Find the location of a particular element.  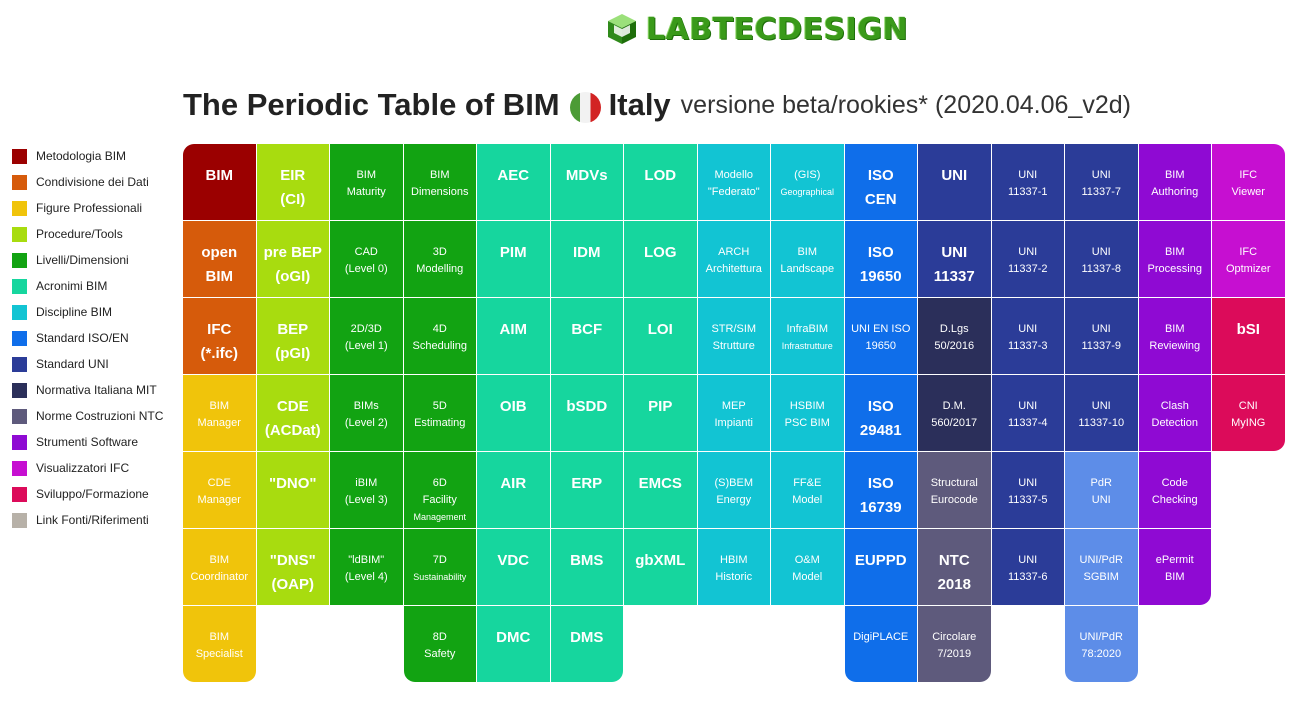

table-cell: gbXML is located at coordinates (660, 567).